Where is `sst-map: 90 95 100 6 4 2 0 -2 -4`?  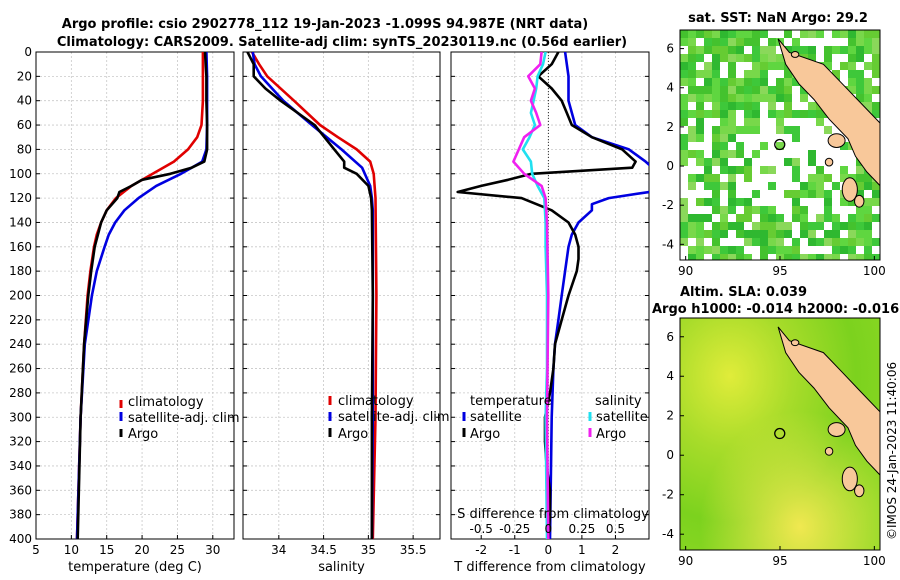
sst-map: 90 95 100 6 4 2 0 -2 -4 is located at coordinates (774, 153).